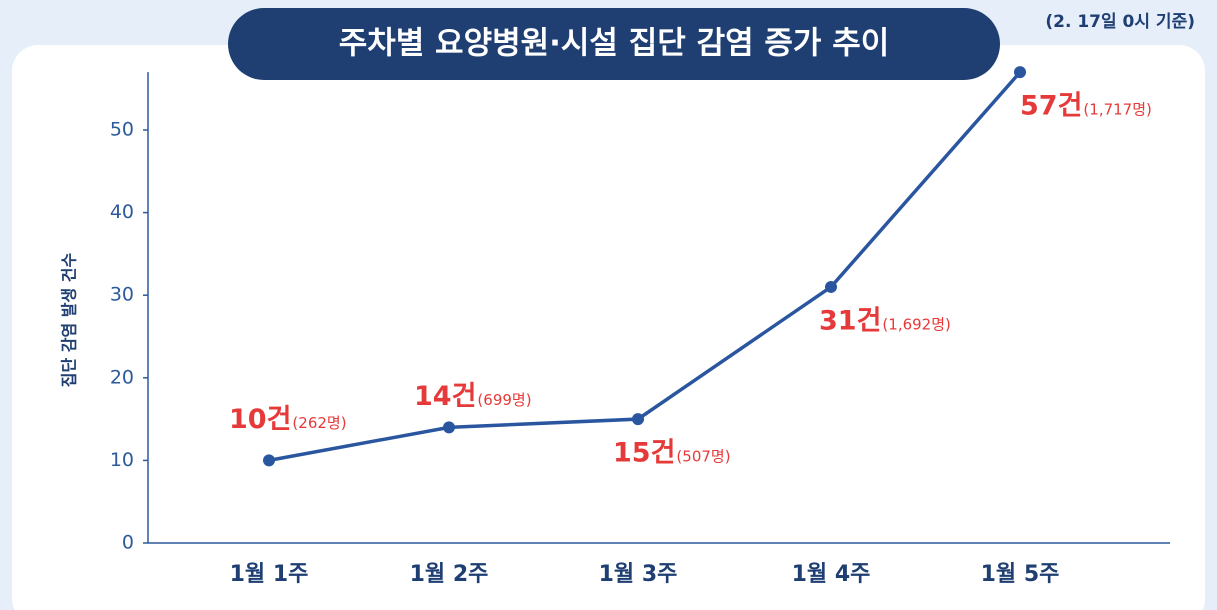 The width and height of the screenshot is (1217, 610). What do you see at coordinates (831, 574) in the screenshot?
I see `x-tick-label: 1월 4주` at bounding box center [831, 574].